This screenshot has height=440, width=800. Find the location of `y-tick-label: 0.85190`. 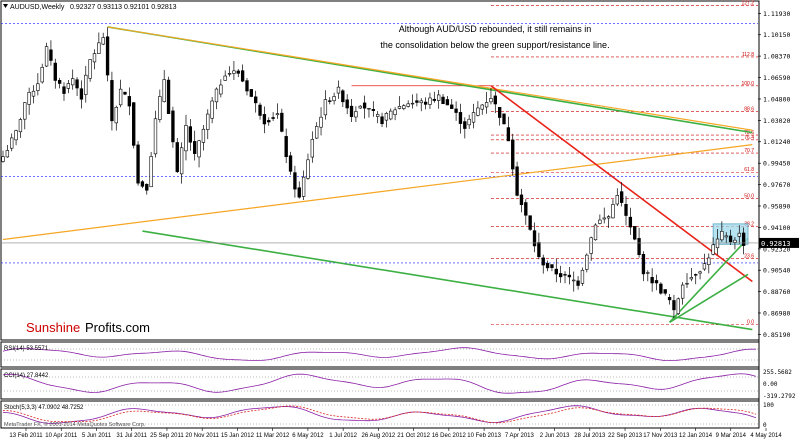

y-tick-label: 0.85190 is located at coordinates (776, 335).